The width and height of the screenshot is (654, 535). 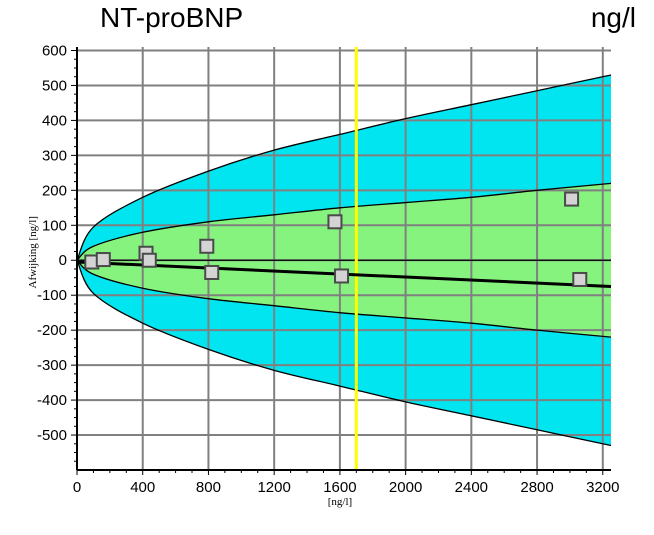 What do you see at coordinates (52, 400) in the screenshot?
I see `y-tick-label: -400` at bounding box center [52, 400].